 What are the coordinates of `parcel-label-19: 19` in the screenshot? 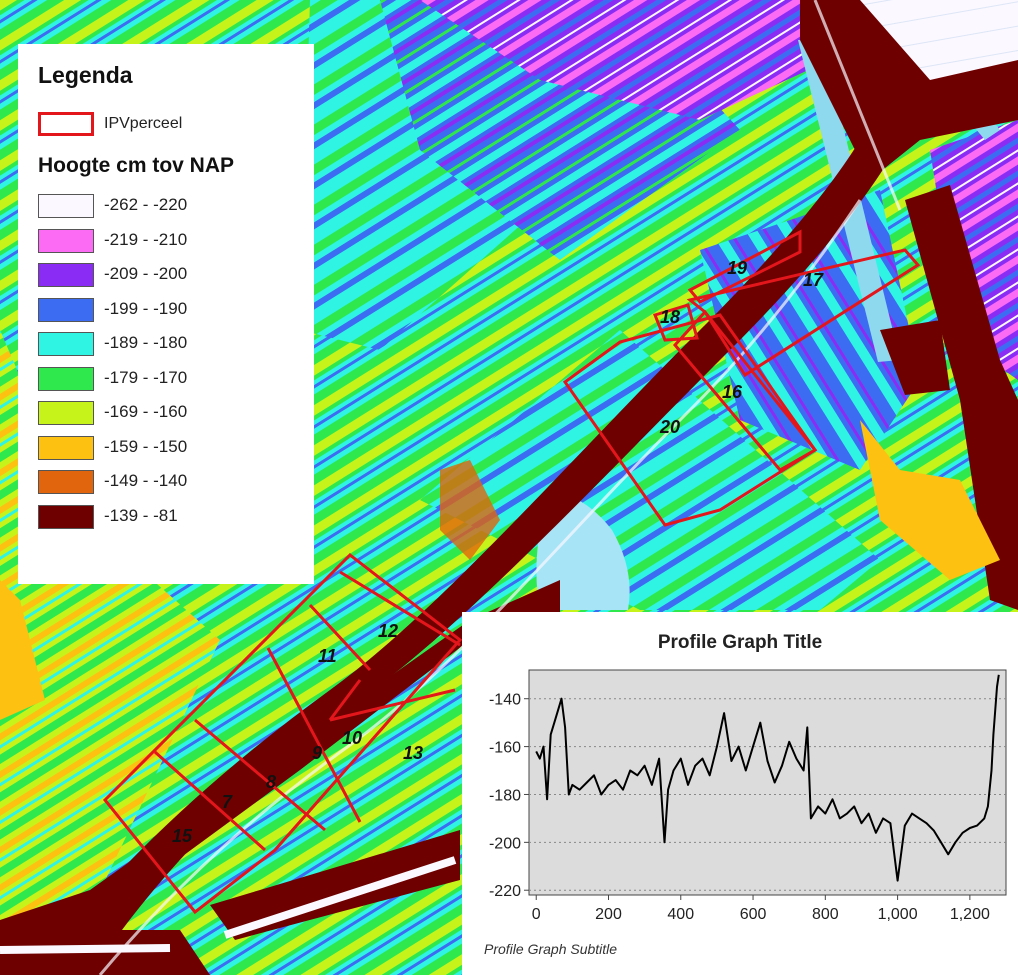 It's located at (737, 268).